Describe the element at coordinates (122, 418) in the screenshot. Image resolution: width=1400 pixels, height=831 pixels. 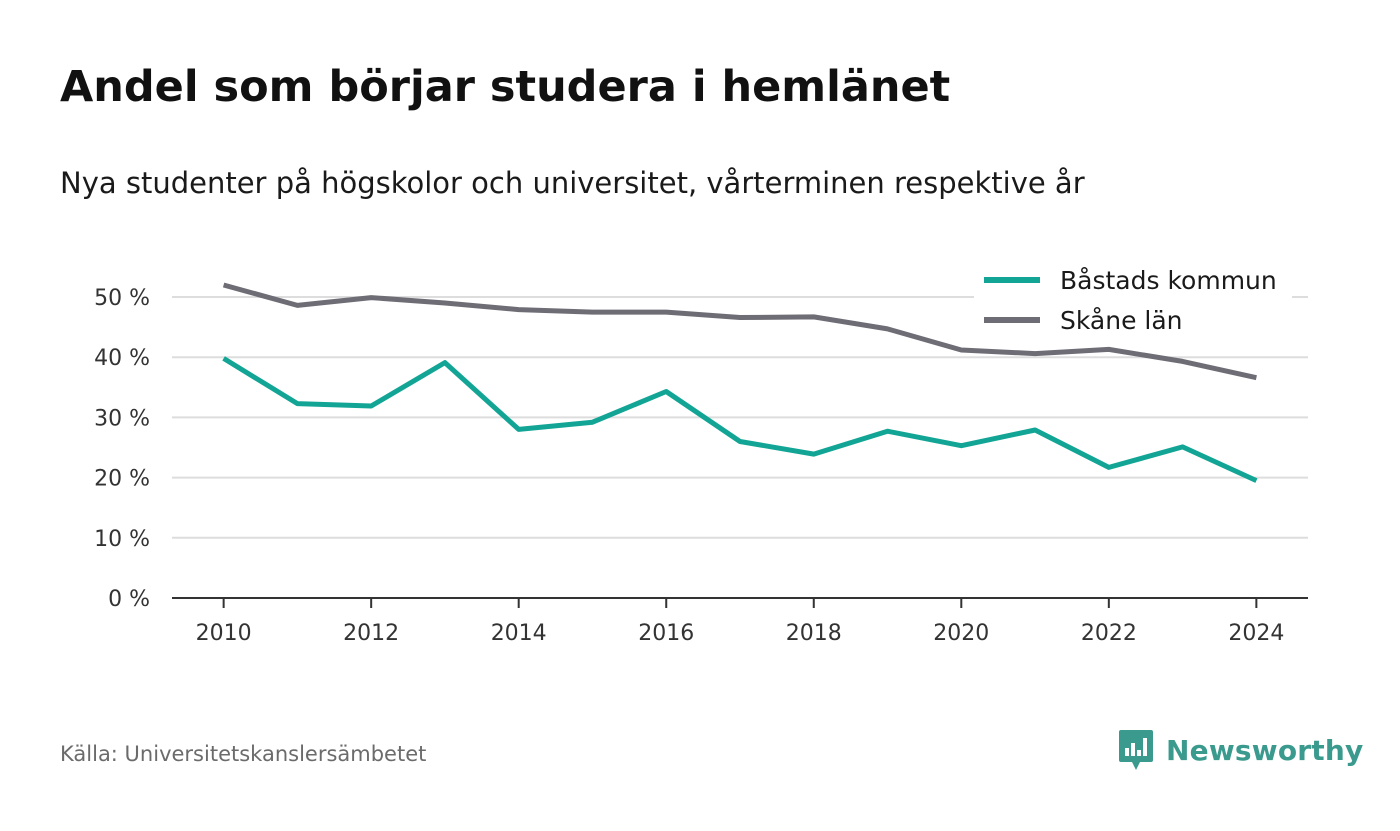
I see `y-tick-label: 30 %` at that location.